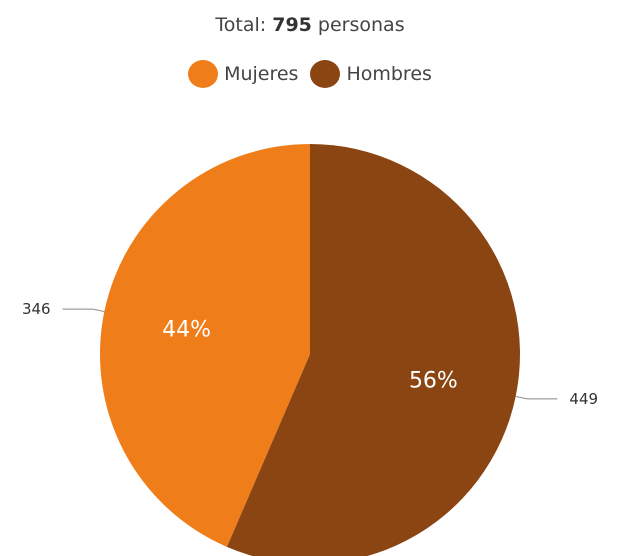  I want to click on percent-label-mujeres: 44%, so click(186, 330).